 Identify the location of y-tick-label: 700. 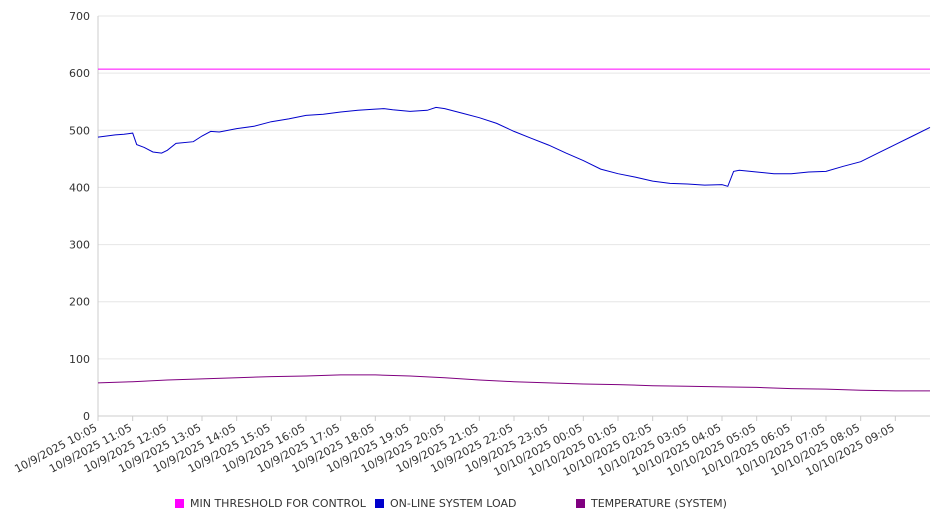
(79, 16).